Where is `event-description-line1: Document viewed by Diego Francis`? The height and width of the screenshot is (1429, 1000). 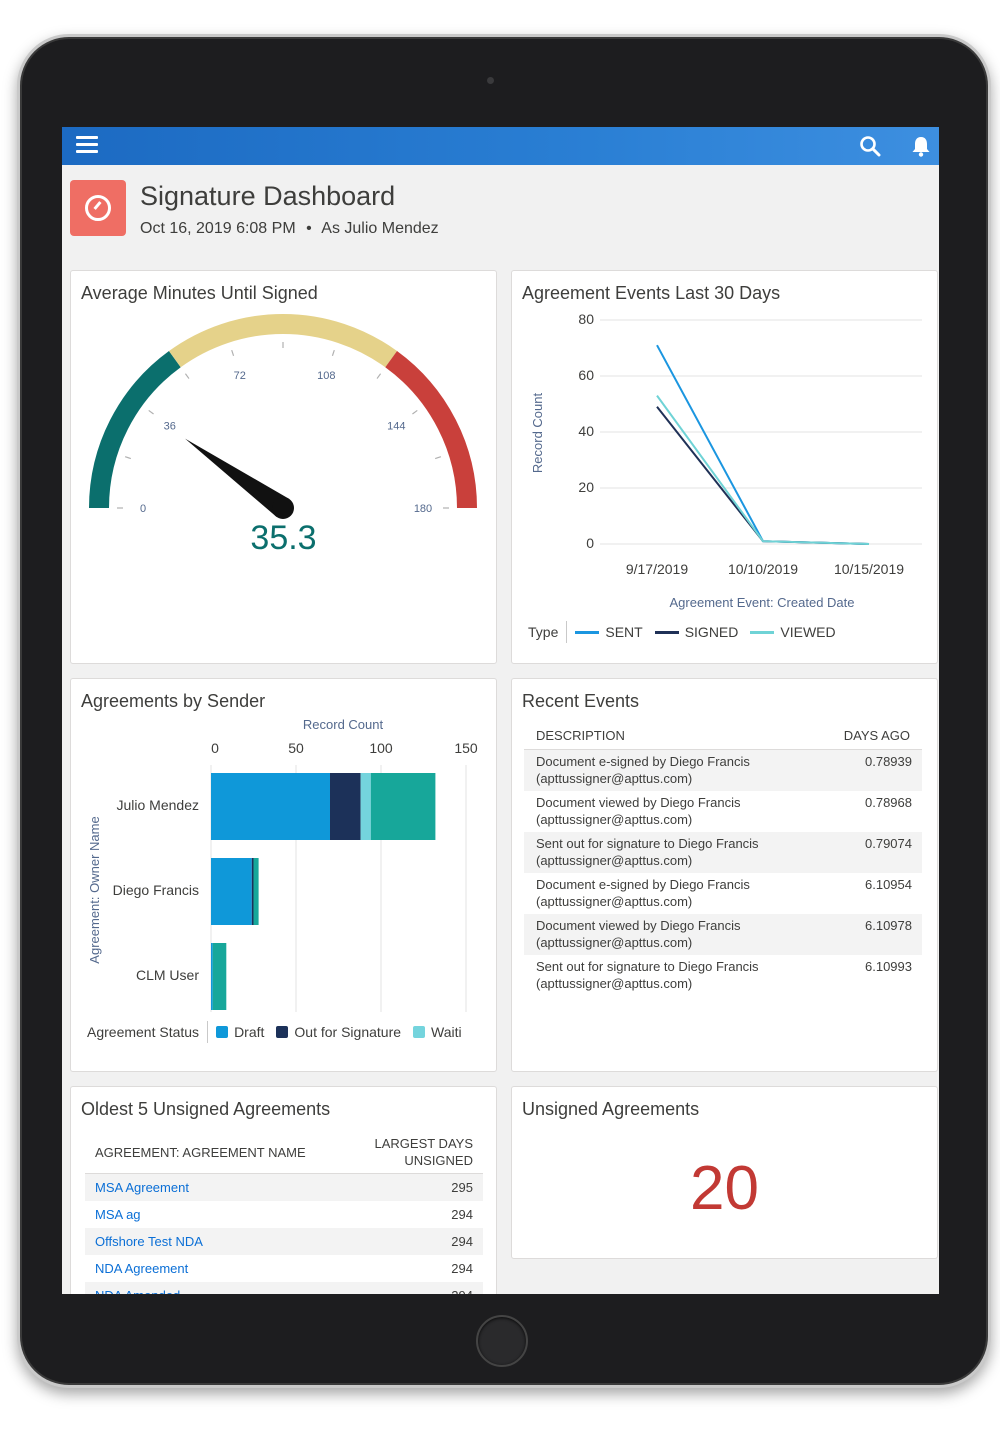
event-description-line1: Document viewed by Diego Francis is located at coordinates (638, 802).